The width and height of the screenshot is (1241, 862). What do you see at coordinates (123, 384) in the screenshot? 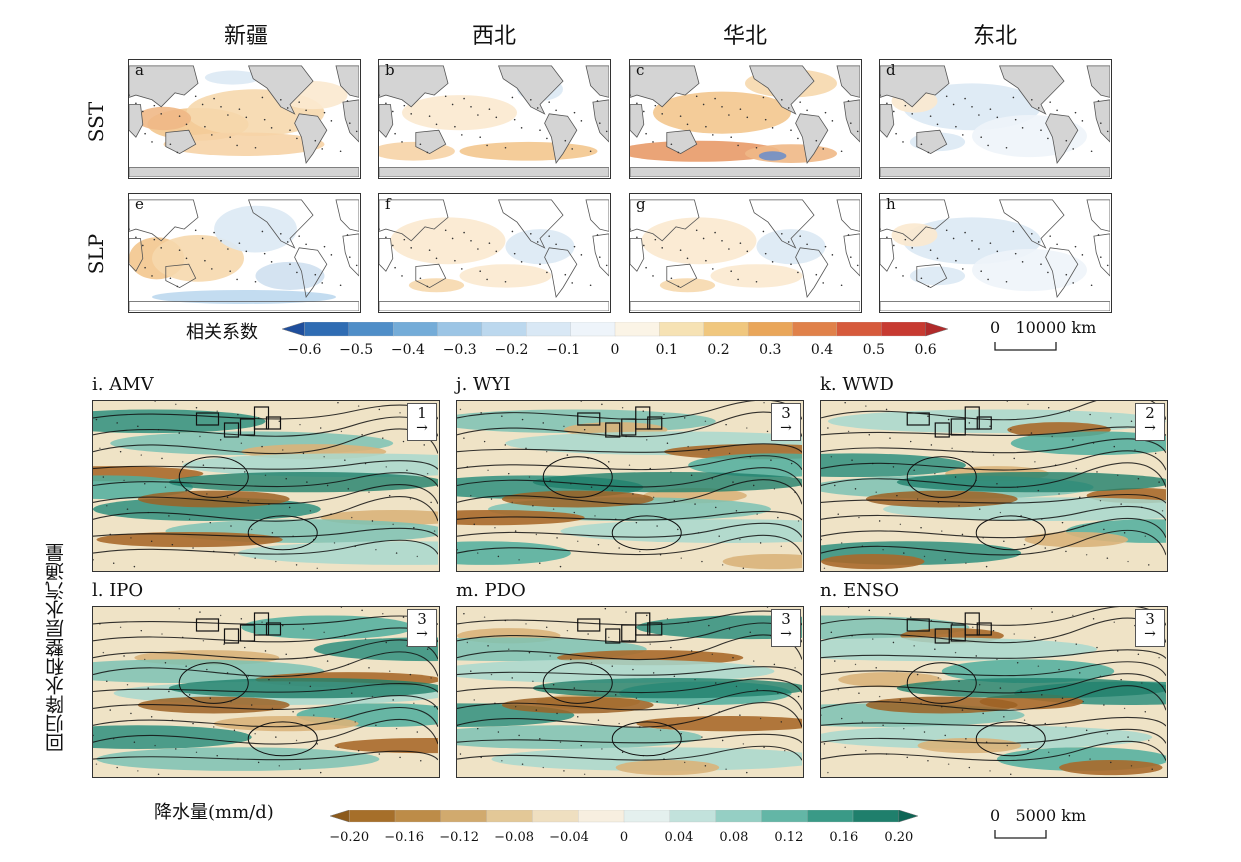
I see `panel-title: i. AMV` at bounding box center [123, 384].